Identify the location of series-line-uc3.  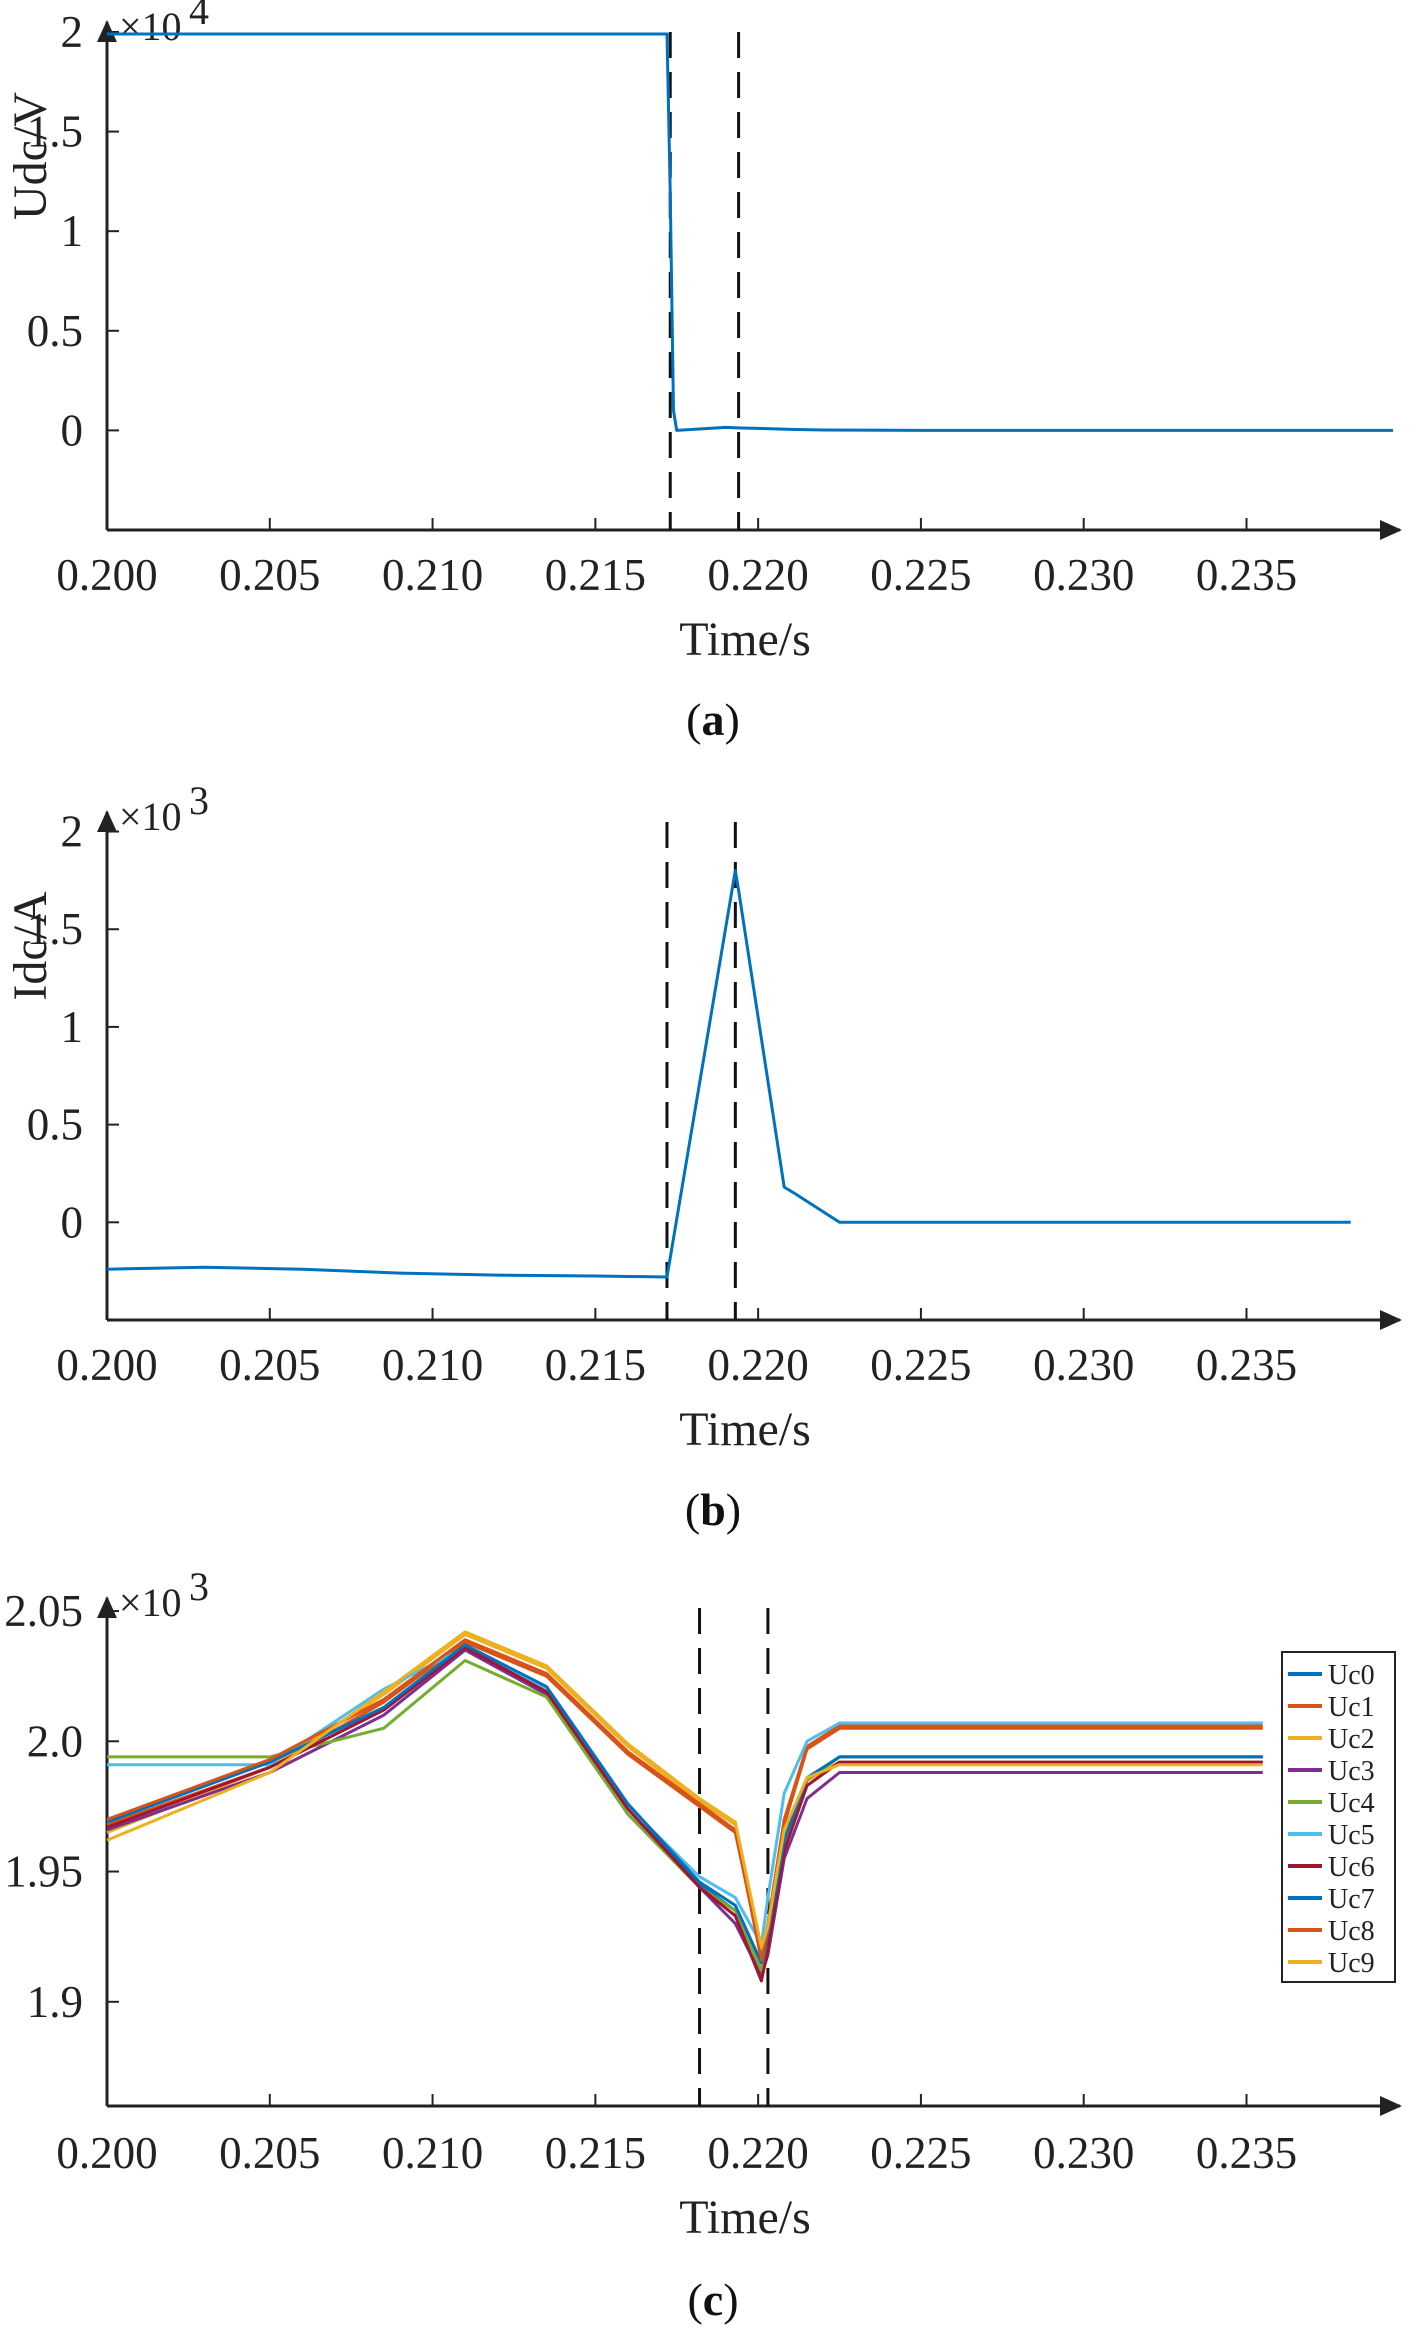
(684, 1813).